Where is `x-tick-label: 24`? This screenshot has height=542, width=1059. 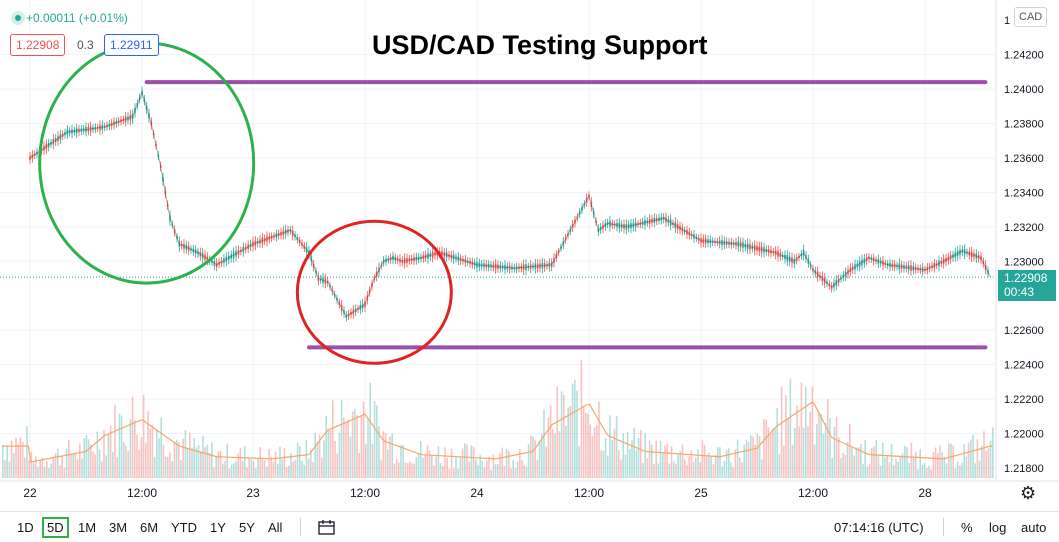
x-tick-label: 24 is located at coordinates (477, 493).